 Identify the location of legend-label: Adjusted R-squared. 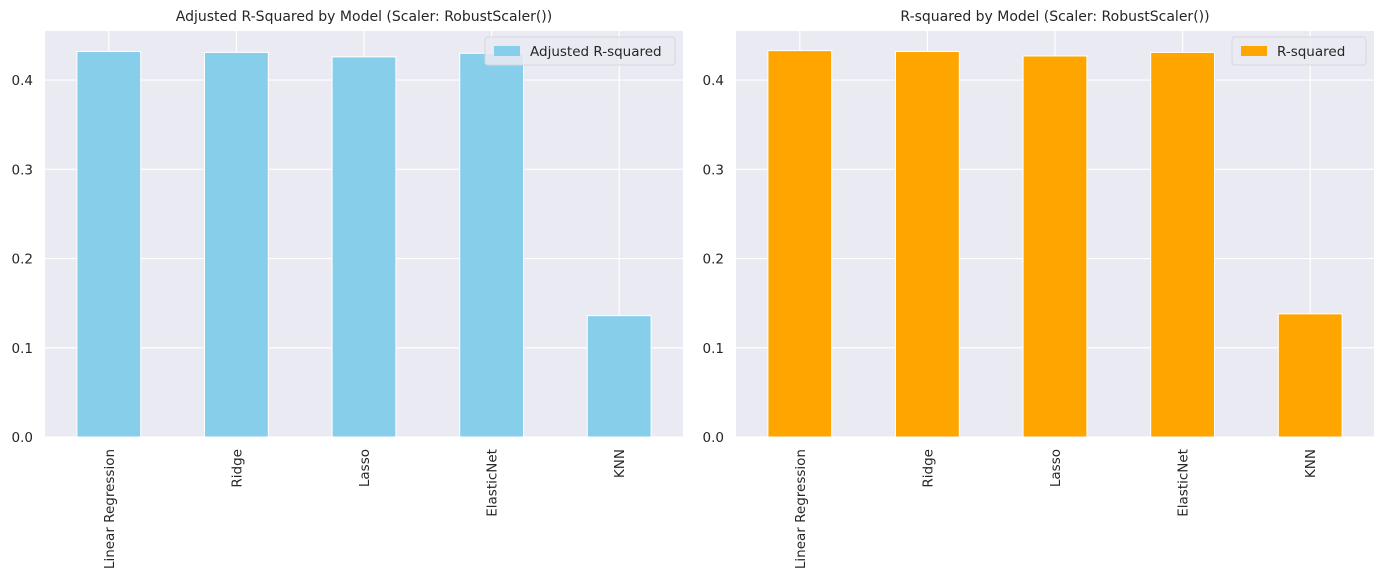
(596, 52).